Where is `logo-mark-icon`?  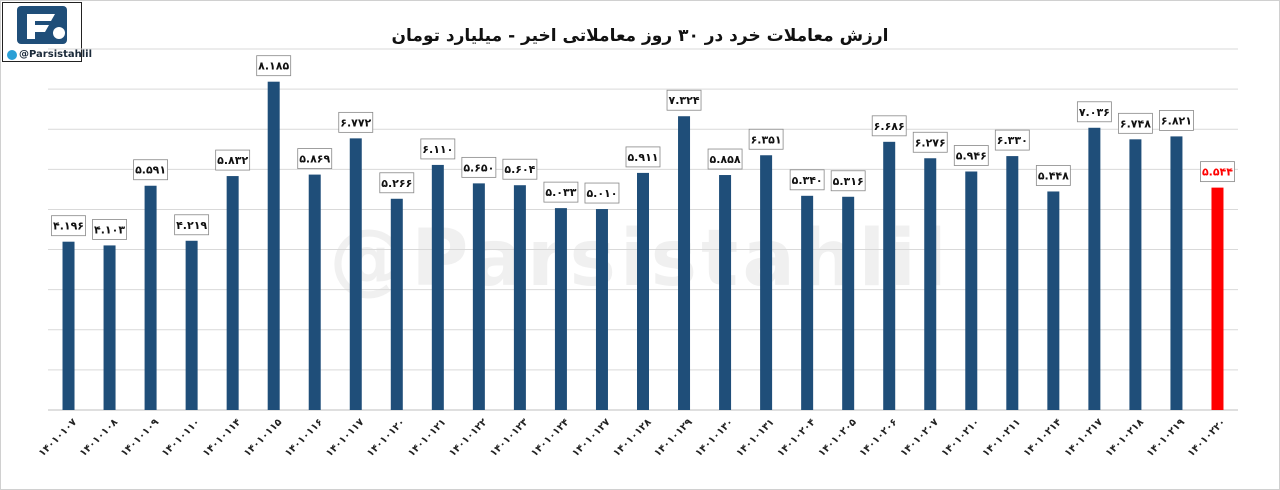 logo-mark-icon is located at coordinates (42, 25).